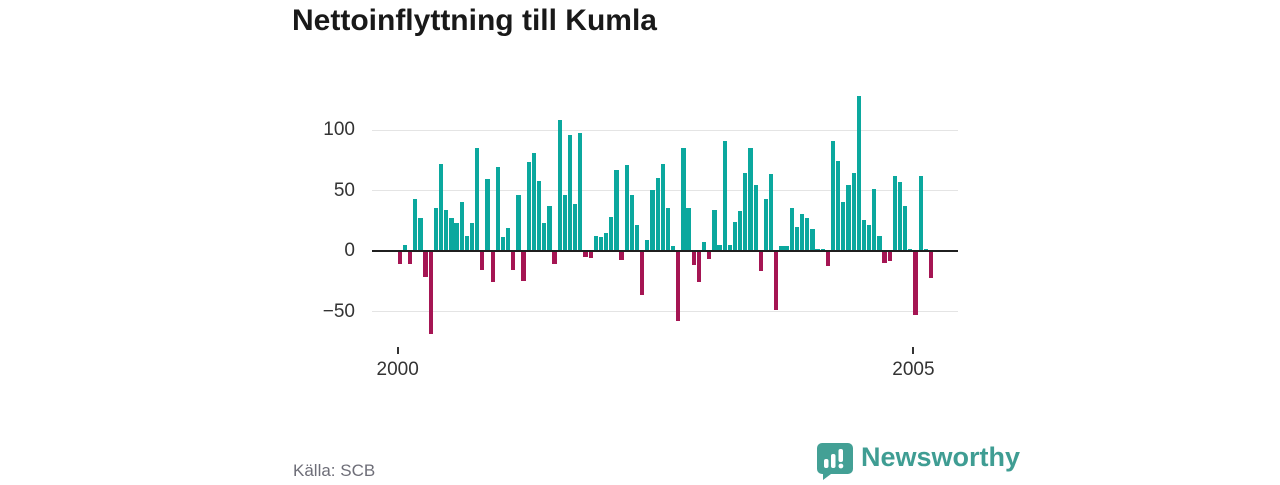 The image size is (1280, 485). I want to click on newsworthy-icon, so click(834, 462).